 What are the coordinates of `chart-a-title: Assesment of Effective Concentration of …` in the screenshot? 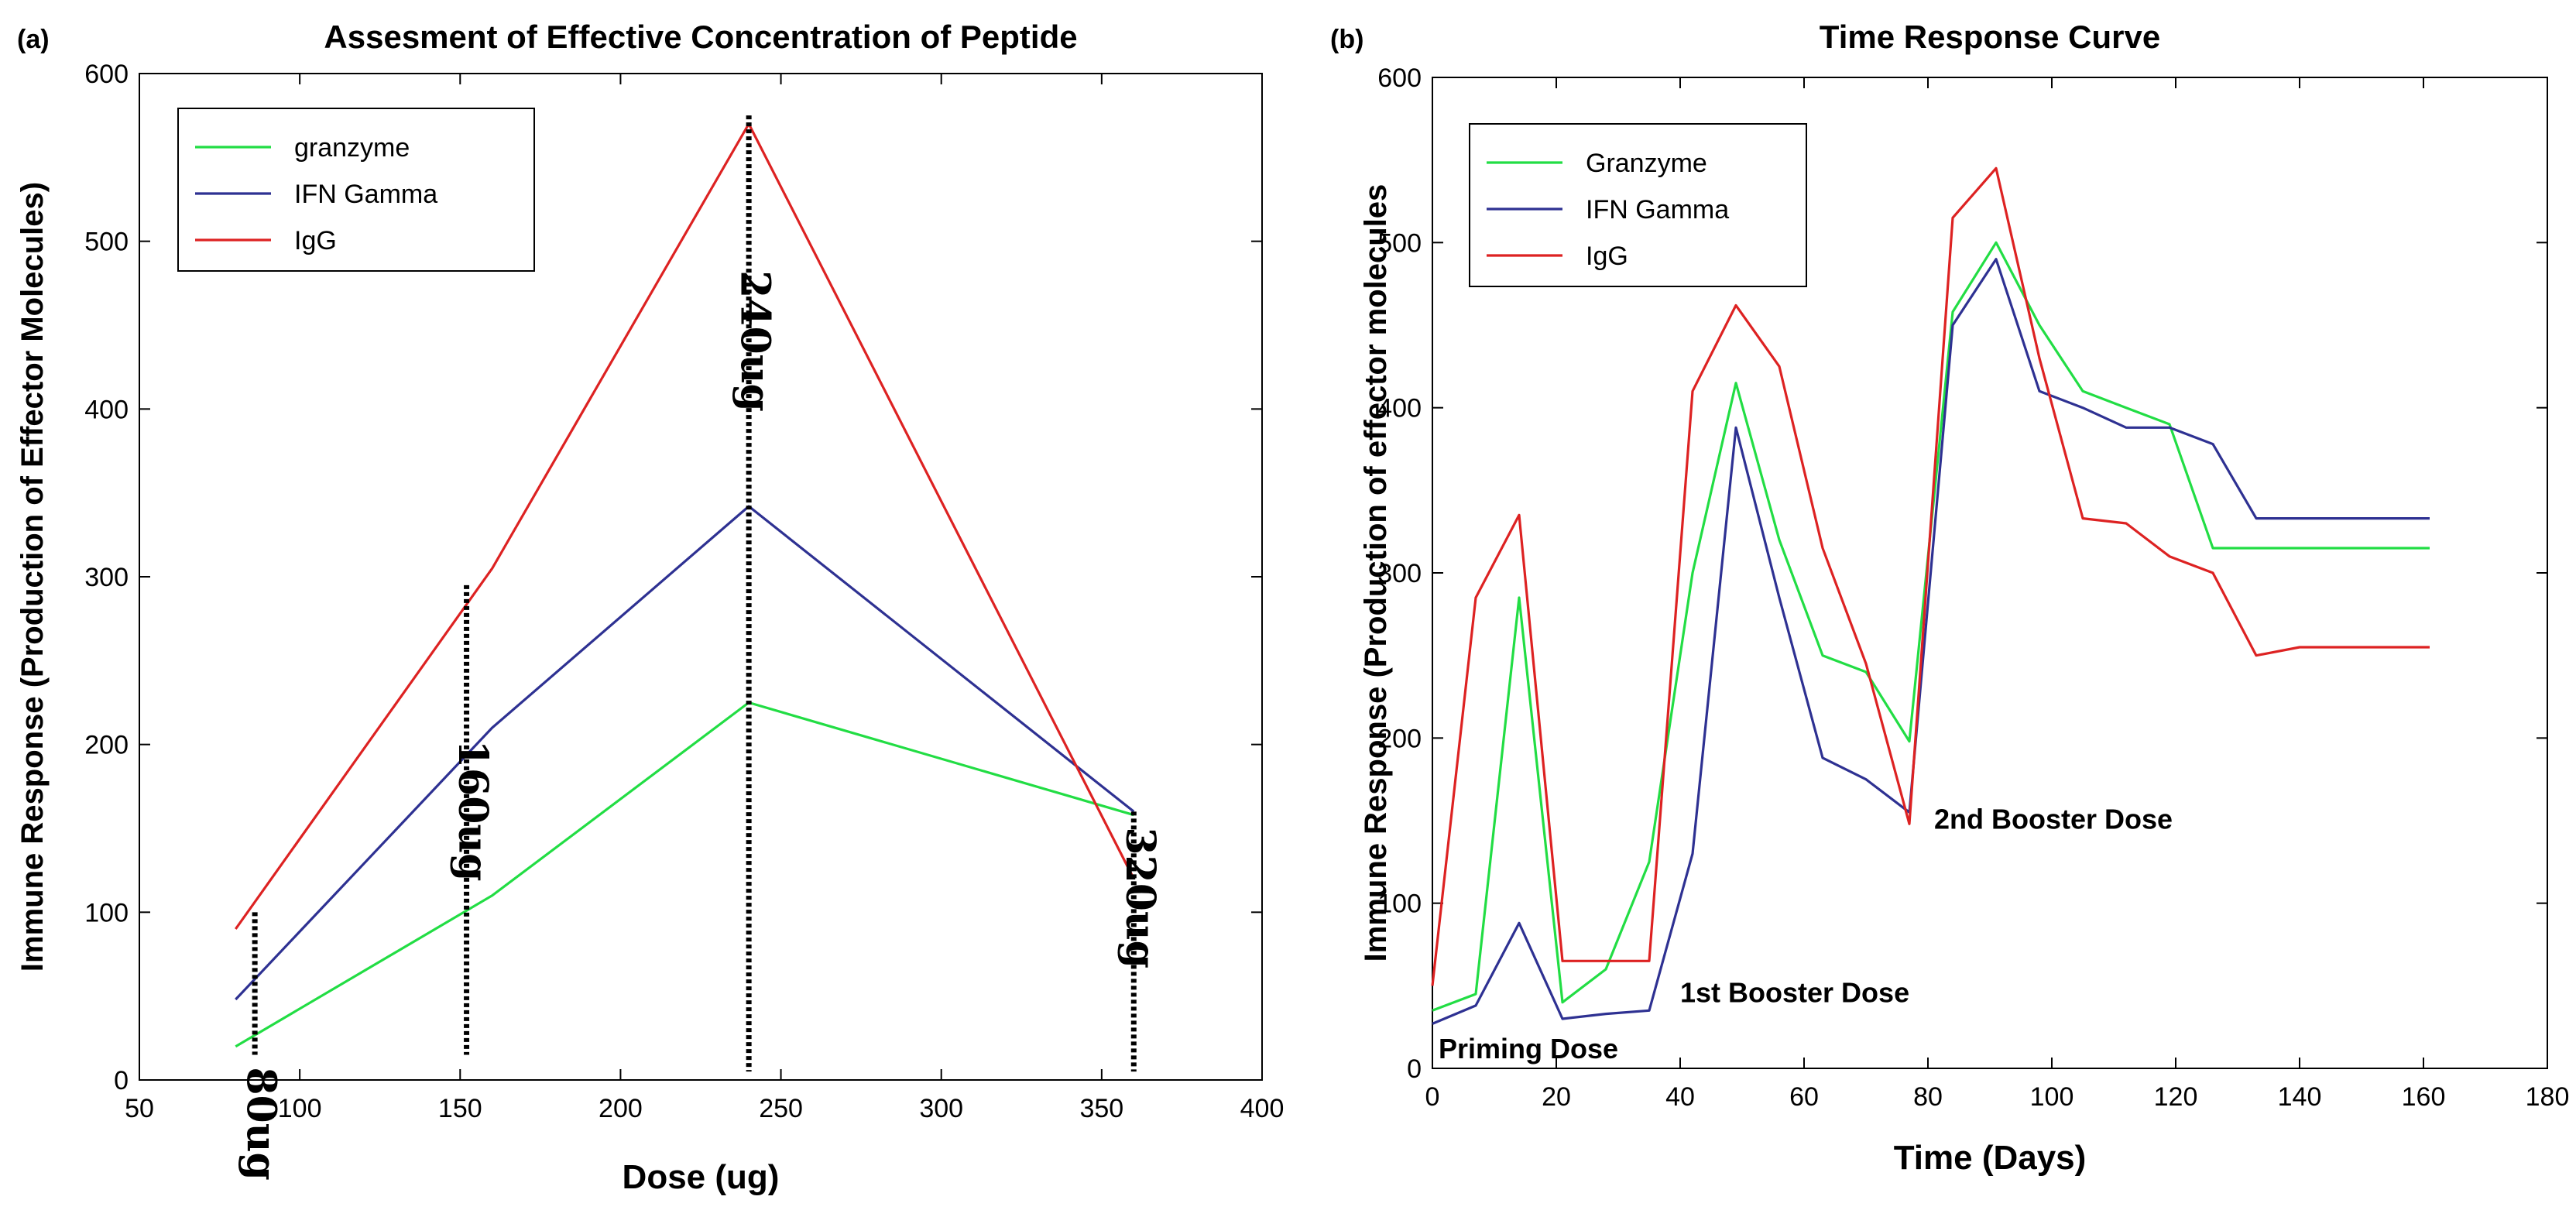 It's located at (700, 37).